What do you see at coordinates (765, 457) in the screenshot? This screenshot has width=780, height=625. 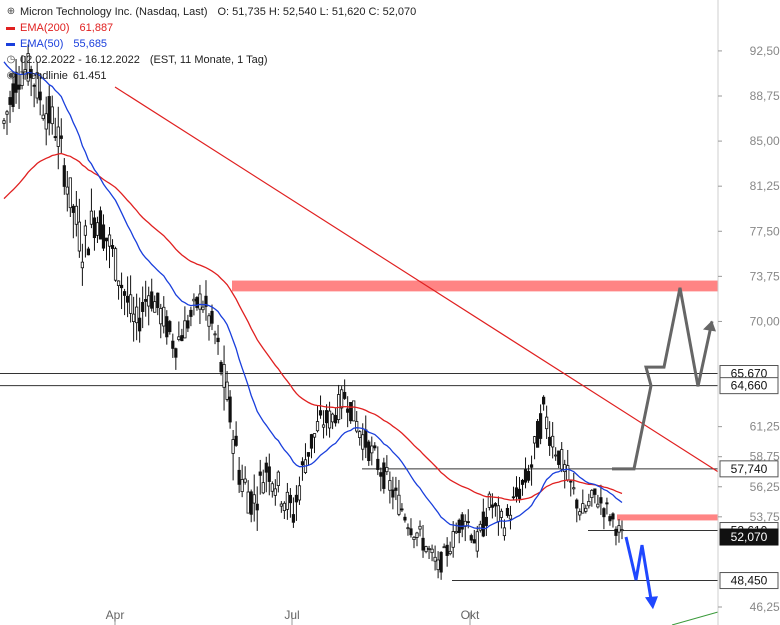 I see `y-tick-label: 58,750` at bounding box center [765, 457].